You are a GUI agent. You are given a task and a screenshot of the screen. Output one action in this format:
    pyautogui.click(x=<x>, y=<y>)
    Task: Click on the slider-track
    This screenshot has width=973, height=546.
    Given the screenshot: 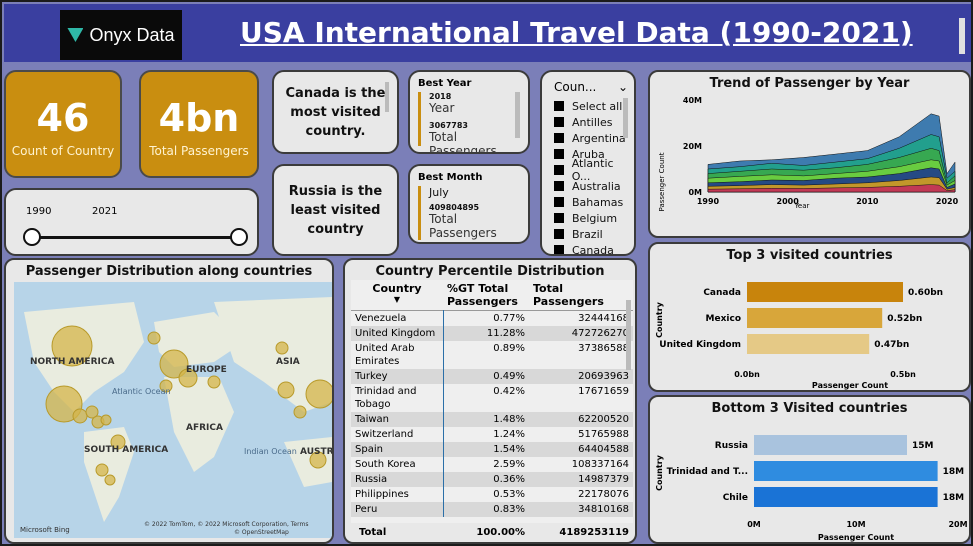 What is the action you would take?
    pyautogui.click(x=135, y=237)
    